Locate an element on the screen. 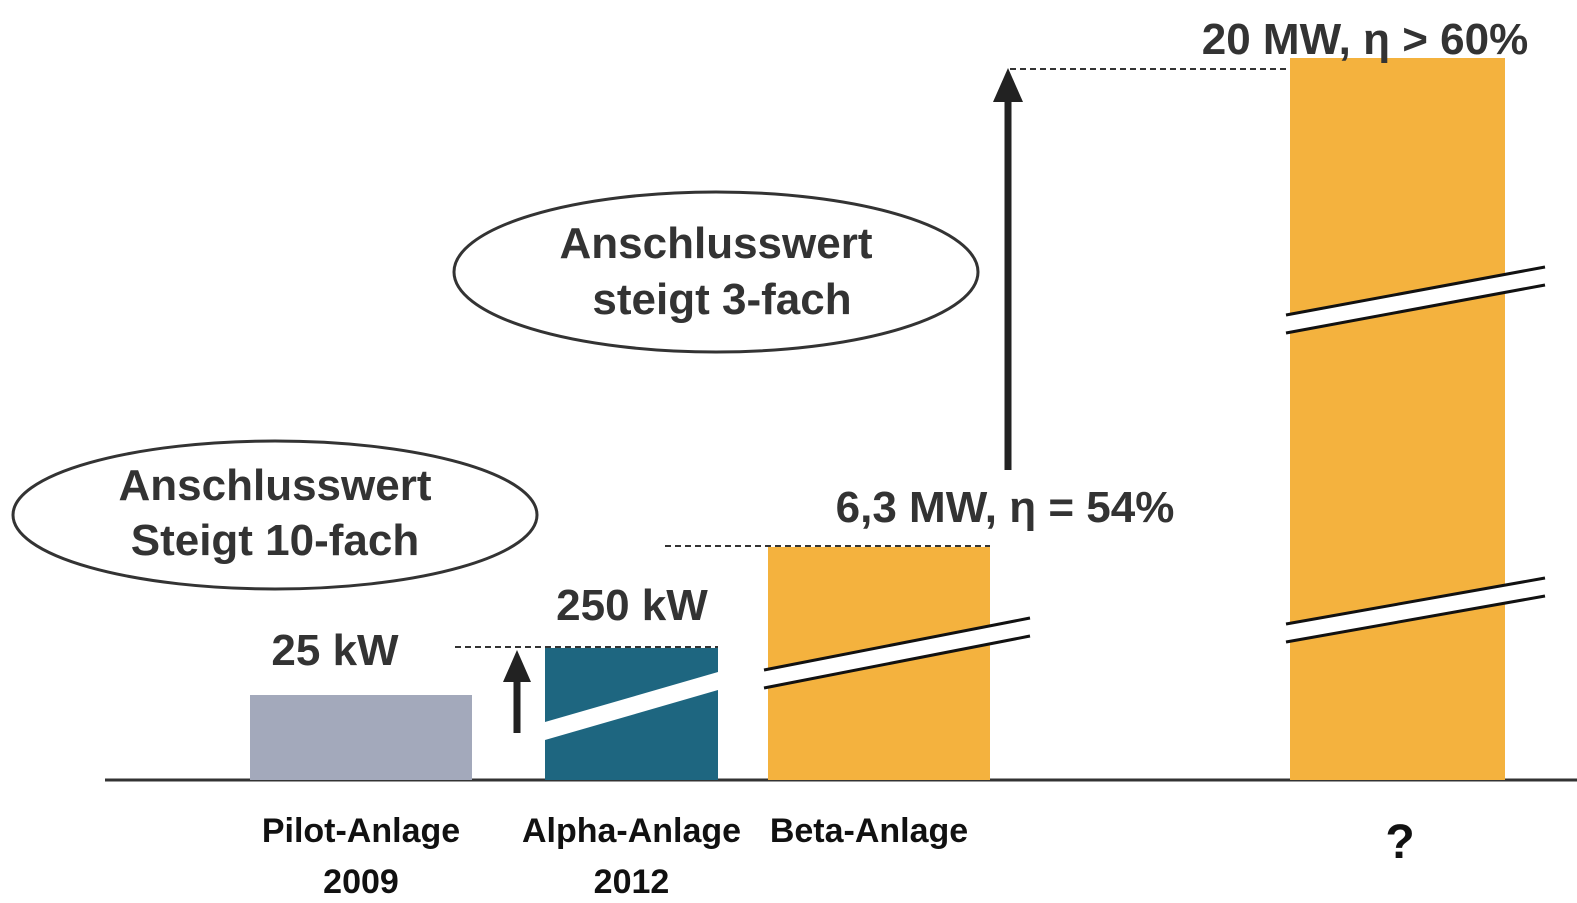 The image size is (1577, 903). callout-text: Steigt 10-fach is located at coordinates (275, 540).